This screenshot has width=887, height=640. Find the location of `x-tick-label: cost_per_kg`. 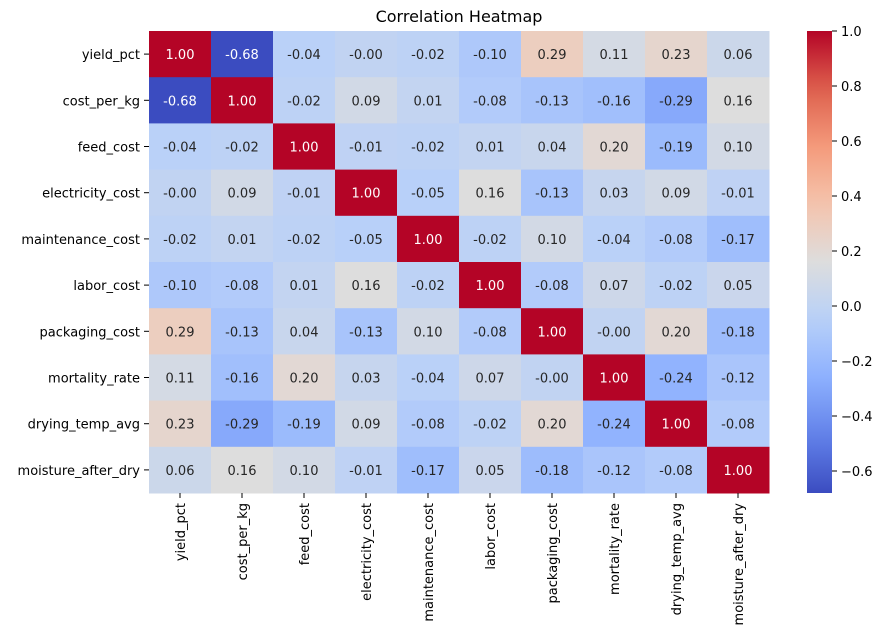

x-tick-label: cost_per_kg is located at coordinates (243, 541).